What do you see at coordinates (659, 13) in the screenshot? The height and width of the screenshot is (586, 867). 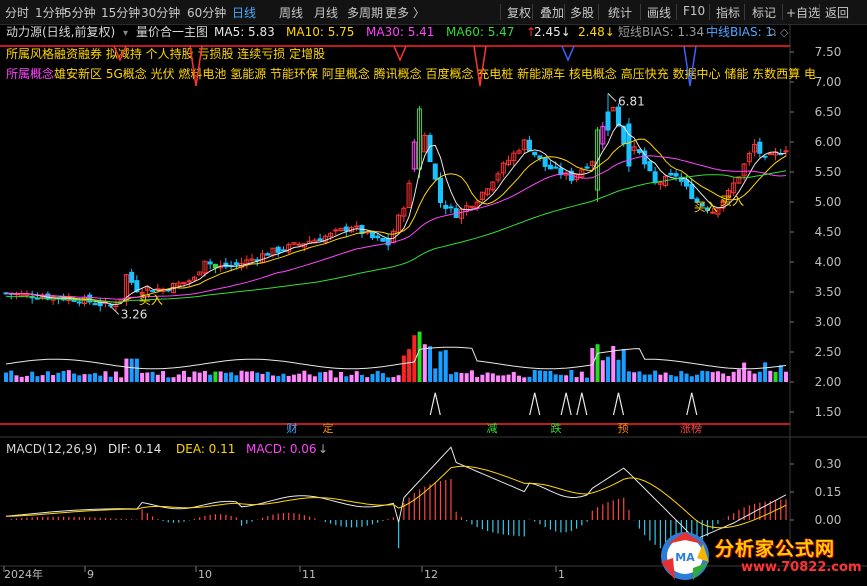 I see `toolbar-tool-4: 画线` at bounding box center [659, 13].